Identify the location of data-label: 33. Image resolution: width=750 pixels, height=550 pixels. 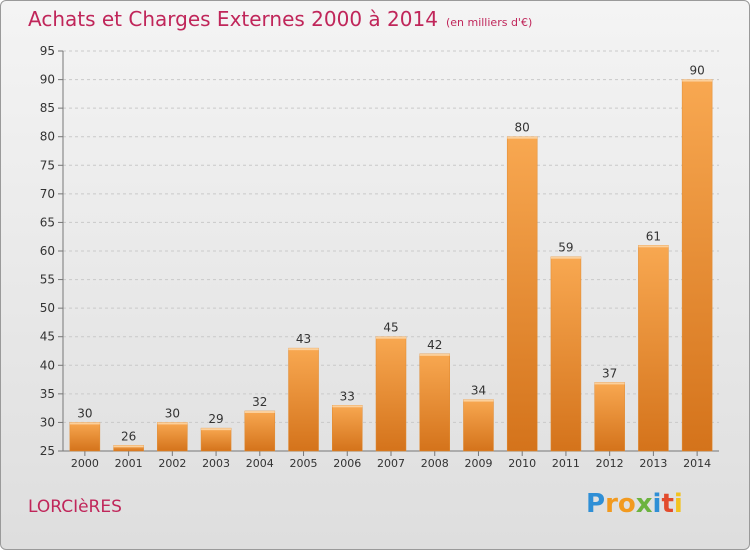
(347, 396).